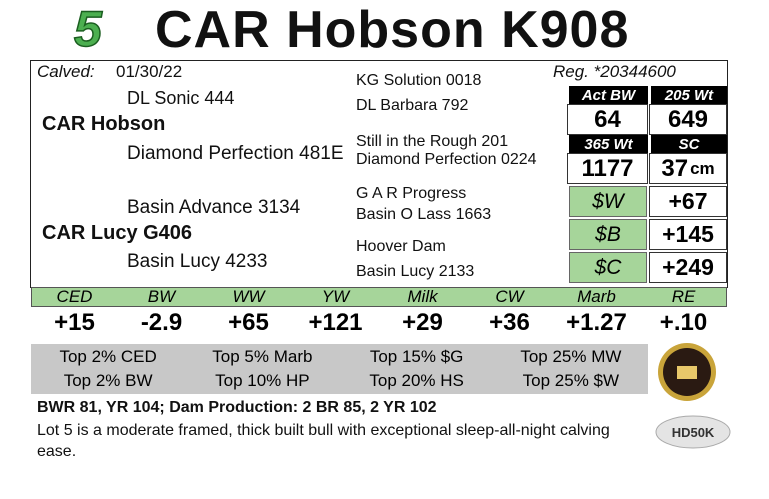  What do you see at coordinates (87, 29) in the screenshot?
I see `lot-number: 5` at bounding box center [87, 29].